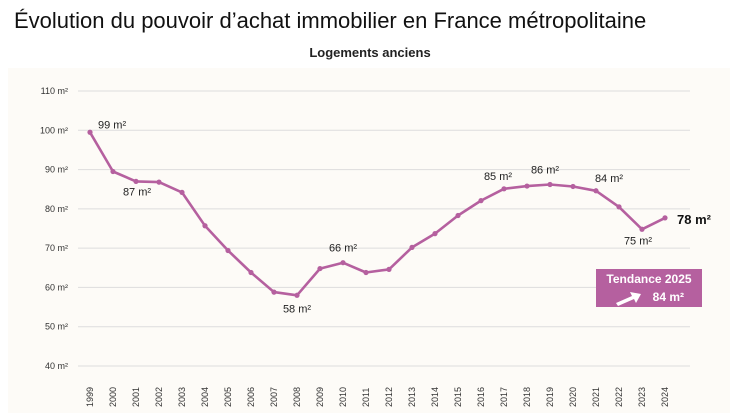 This screenshot has height=413, width=740. Describe the element at coordinates (297, 397) in the screenshot. I see `x-tick-label: 2008` at that location.